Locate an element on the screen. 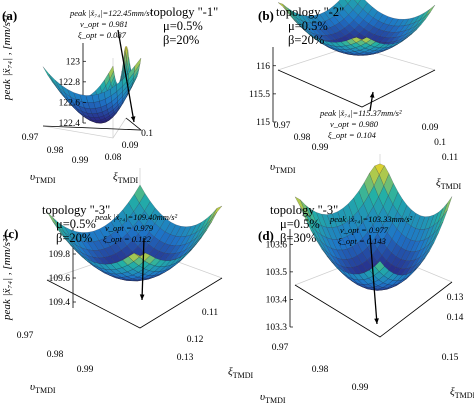 This screenshot has height=409, width=474. panel-label: (c) is located at coordinates (11, 233).